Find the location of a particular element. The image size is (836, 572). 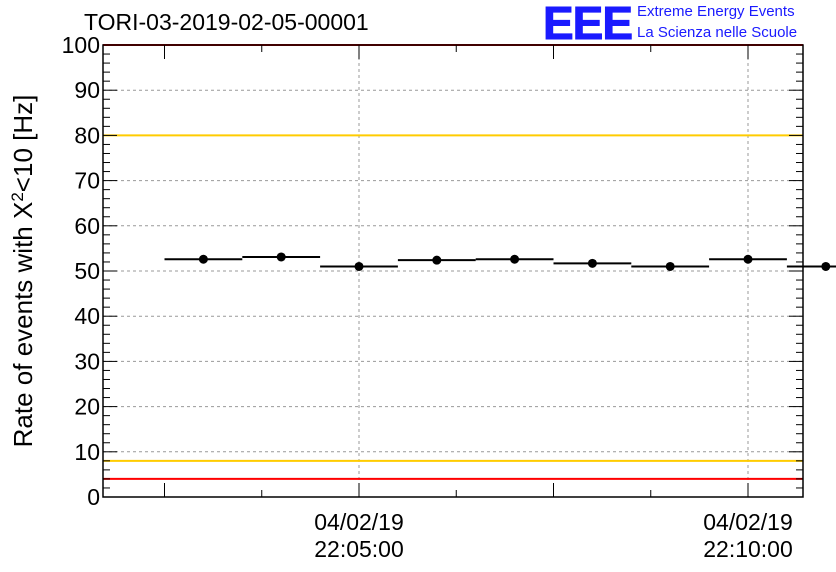

y-axis-label-sup: 2 is located at coordinates (17, 196).